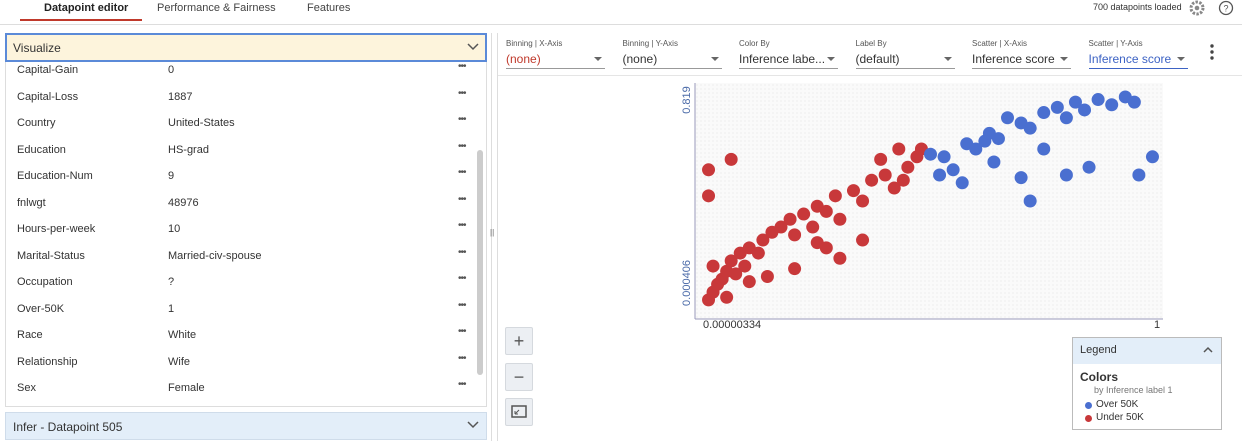 The image size is (1242, 442). What do you see at coordinates (732, 325) in the screenshot?
I see `x-axis-label: 0.00000334` at bounding box center [732, 325].